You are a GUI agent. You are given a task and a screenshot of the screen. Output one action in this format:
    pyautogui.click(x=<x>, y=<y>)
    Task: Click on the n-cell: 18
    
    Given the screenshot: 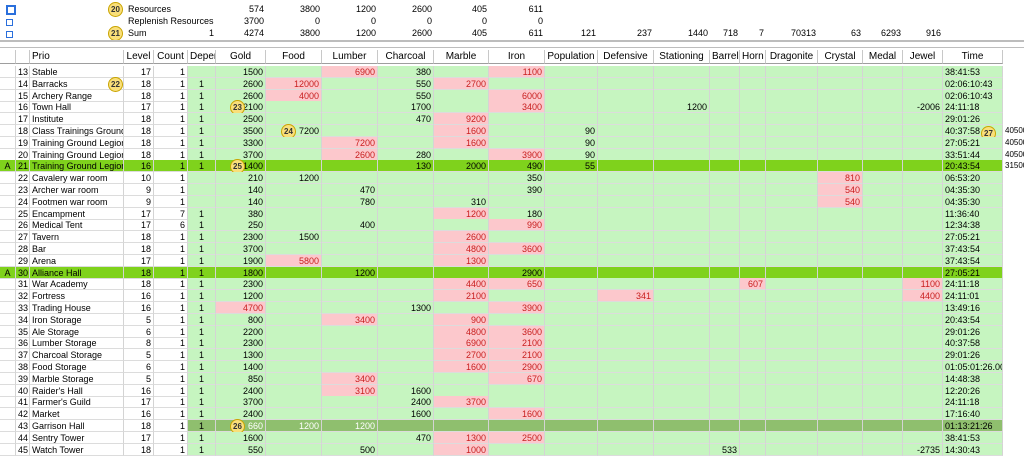 What is the action you would take?
    pyautogui.click(x=23, y=131)
    